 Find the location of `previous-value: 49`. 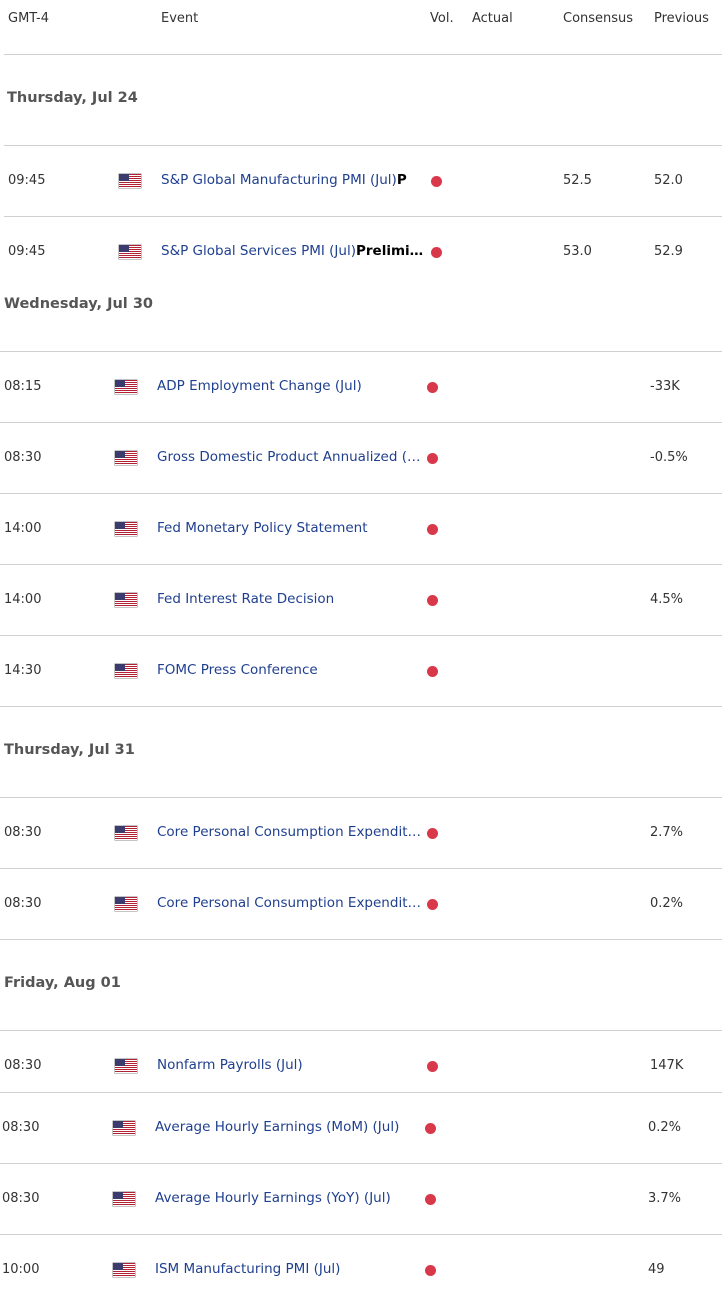

previous-value: 49 is located at coordinates (656, 1269).